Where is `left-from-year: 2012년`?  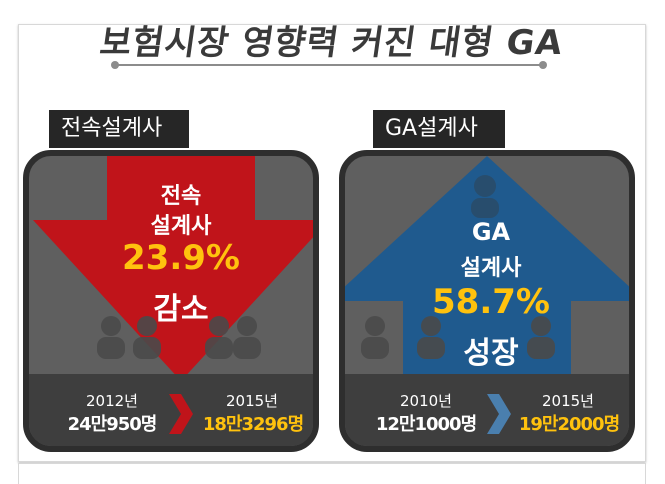
left-from-year: 2012년 is located at coordinates (112, 401).